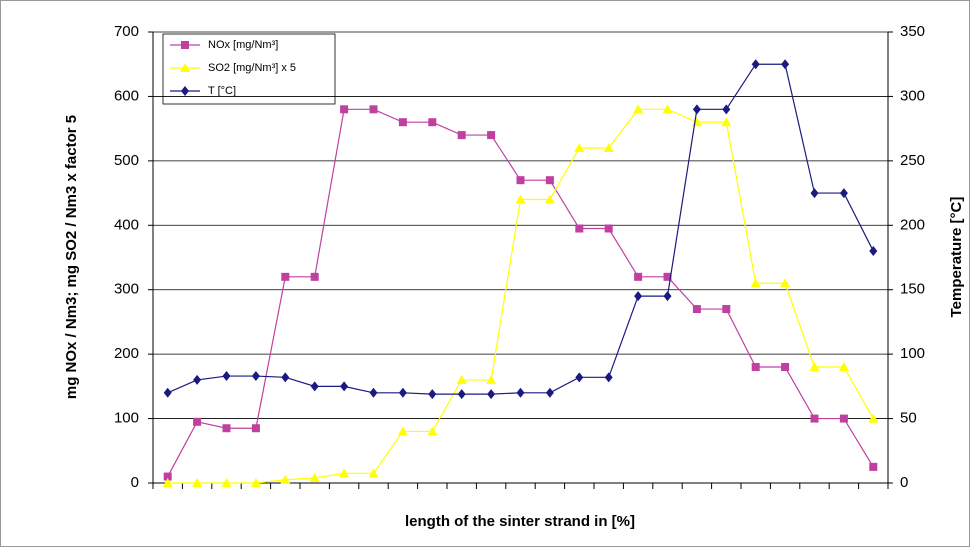 This screenshot has width=971, height=548. I want to click on y-tick-label: 400, so click(126, 224).